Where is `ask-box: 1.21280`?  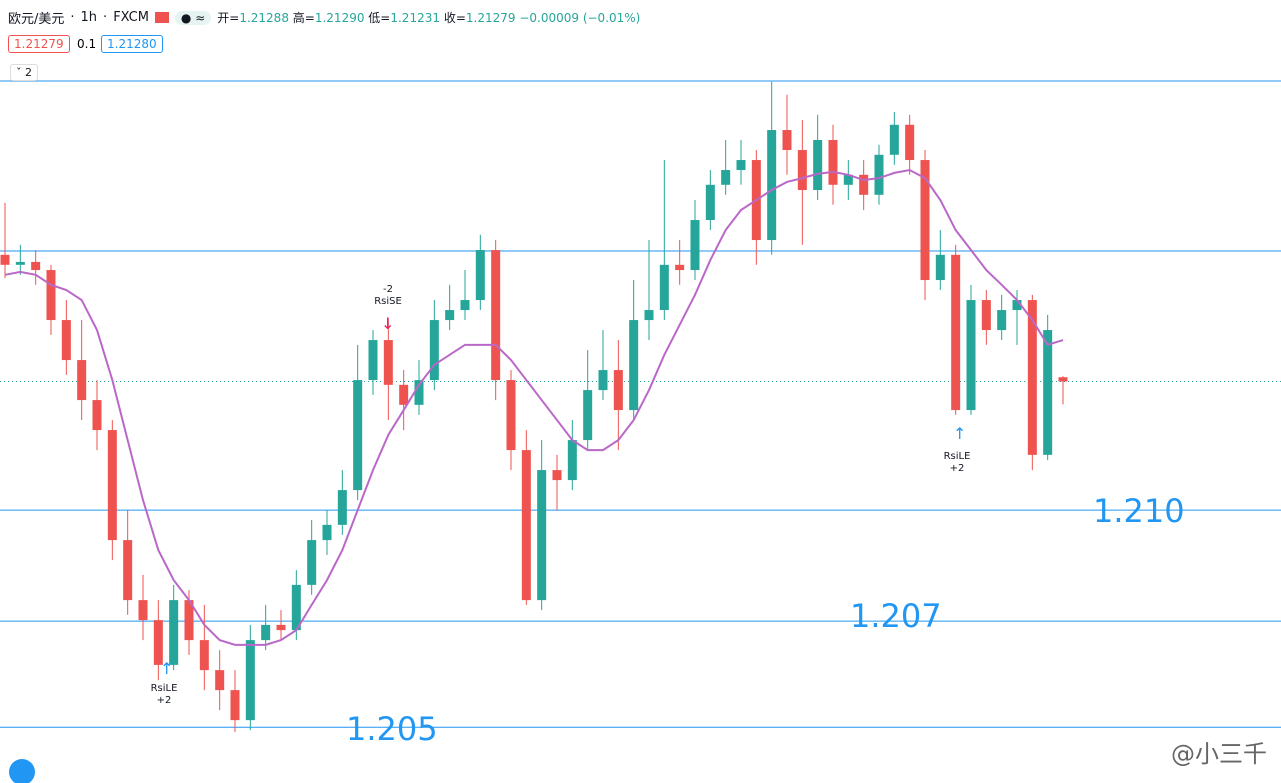
ask-box: 1.21280 is located at coordinates (132, 44).